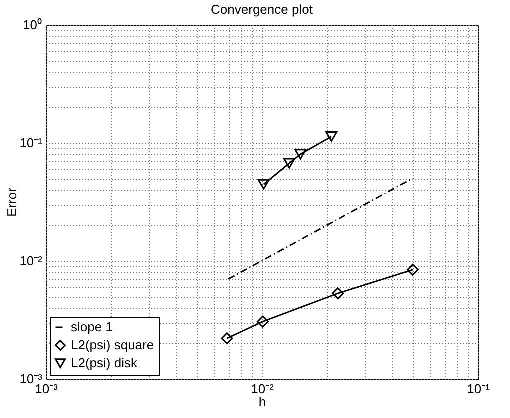 This screenshot has height=418, width=510. What do you see at coordinates (112, 345) in the screenshot?
I see `legend-label: L2(psi) square` at bounding box center [112, 345].